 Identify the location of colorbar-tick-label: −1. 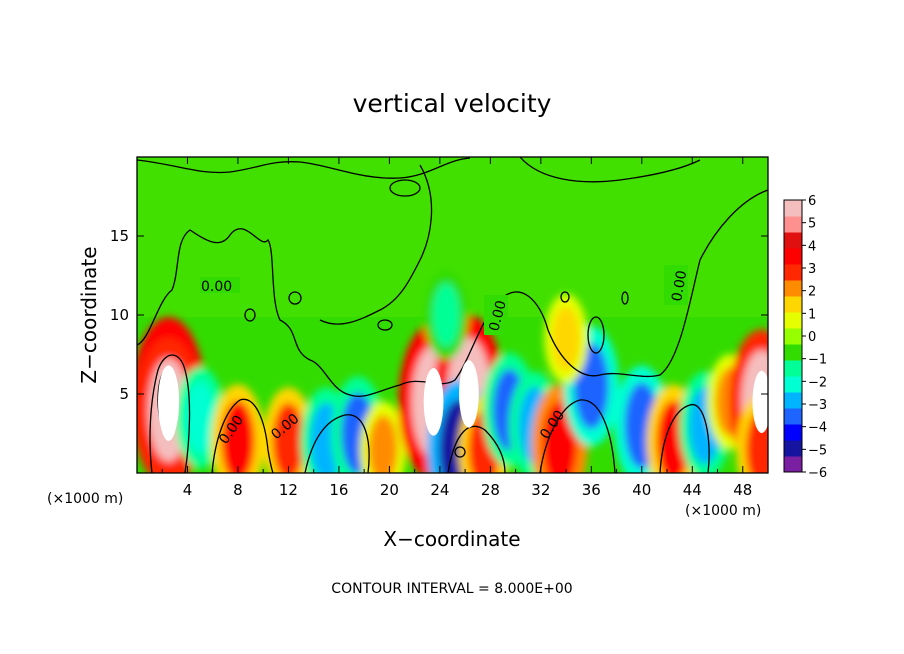
(817, 360).